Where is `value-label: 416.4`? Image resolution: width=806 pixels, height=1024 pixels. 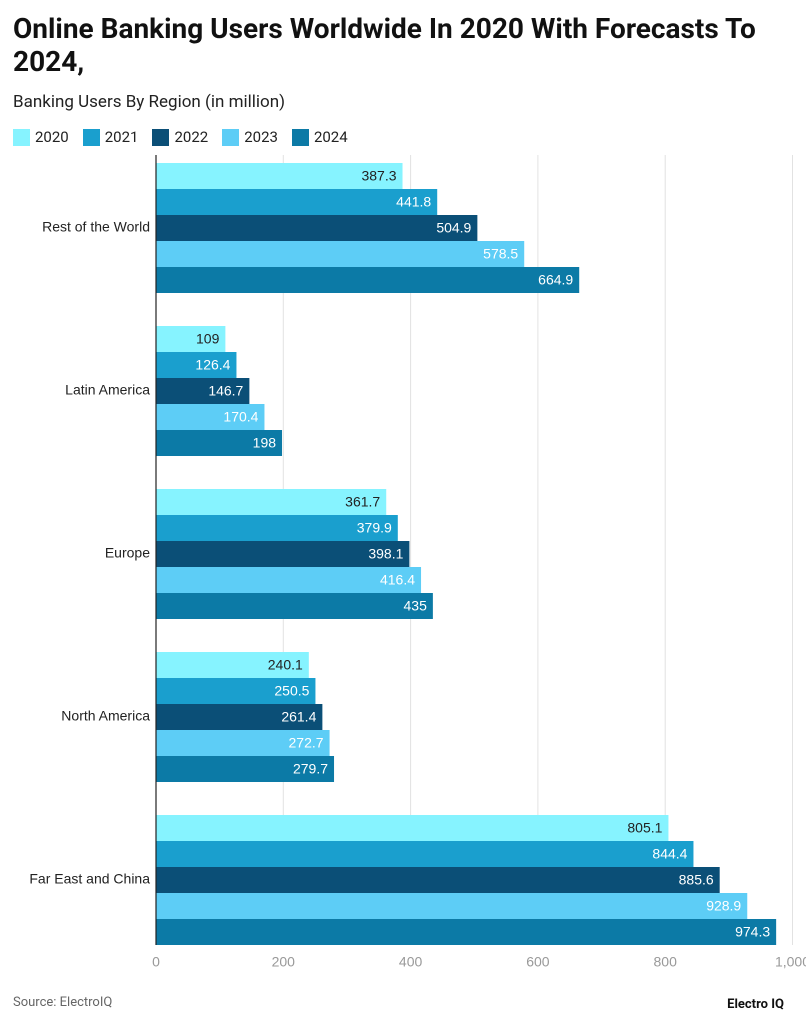
value-label: 416.4 is located at coordinates (397, 580).